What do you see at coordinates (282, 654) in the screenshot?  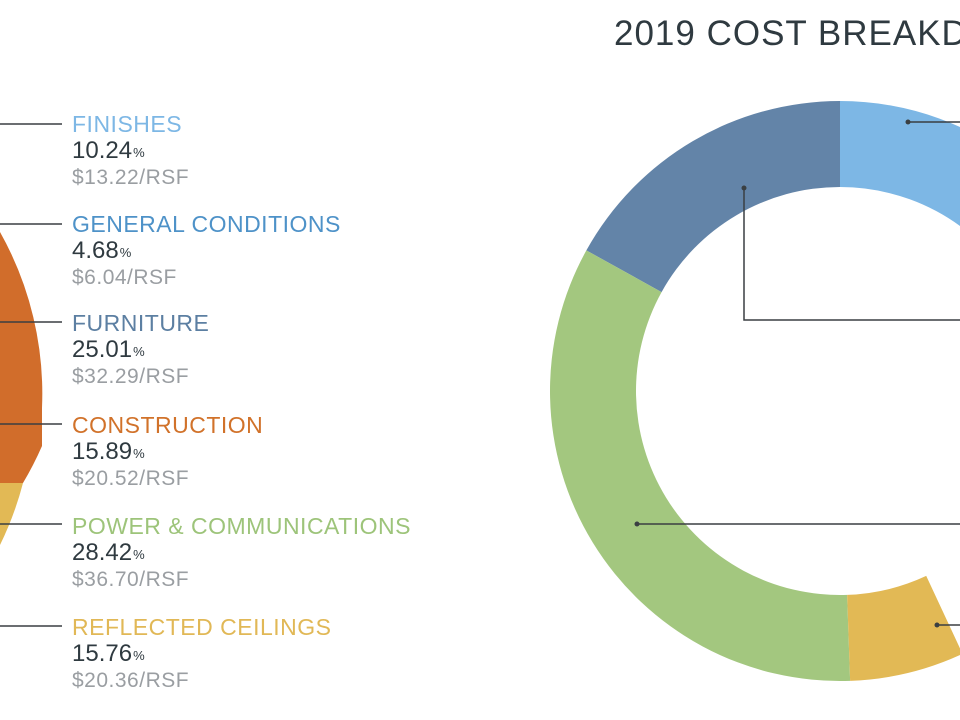 I see `legend-item-reflected-ceilings: REFLECTED CEILINGS 15.76% $20.36/RSF` at bounding box center [282, 654].